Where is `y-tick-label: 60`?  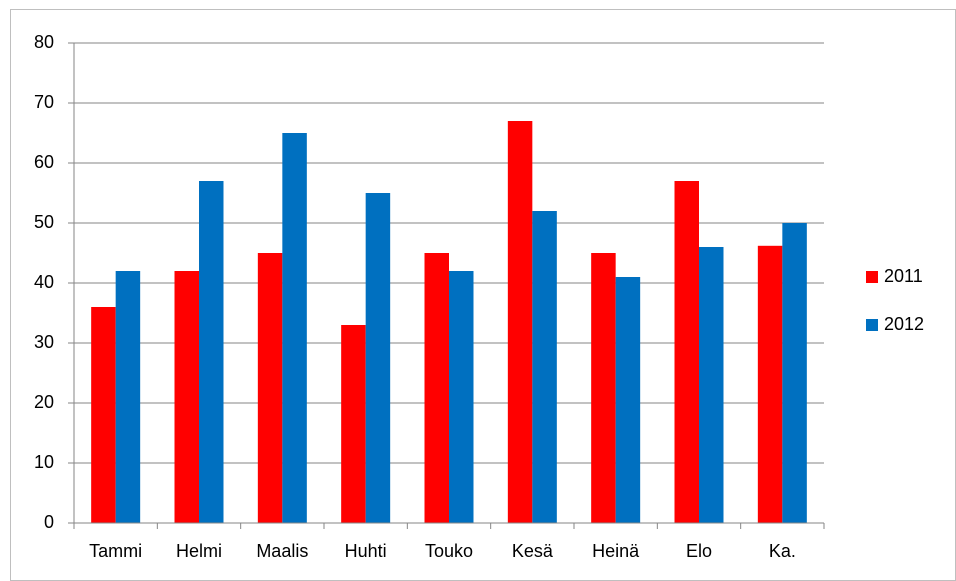 y-tick-label: 60 is located at coordinates (44, 162).